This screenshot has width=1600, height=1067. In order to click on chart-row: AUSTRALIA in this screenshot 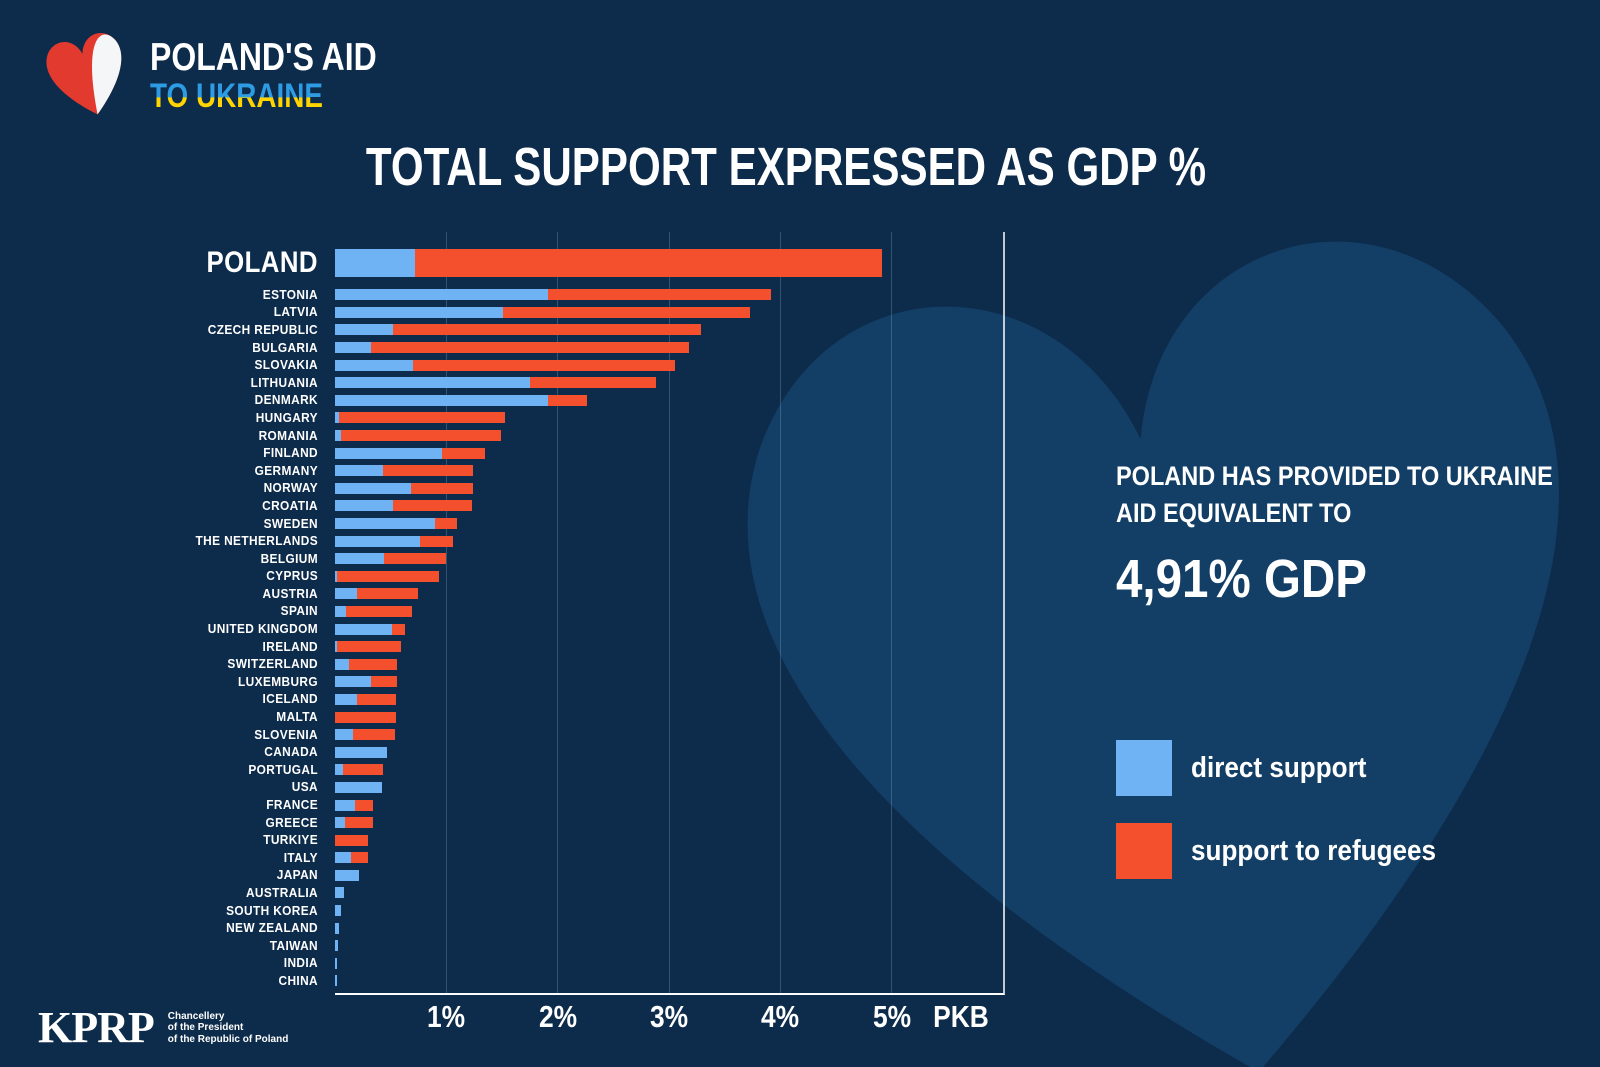, I will do `click(505, 893)`.